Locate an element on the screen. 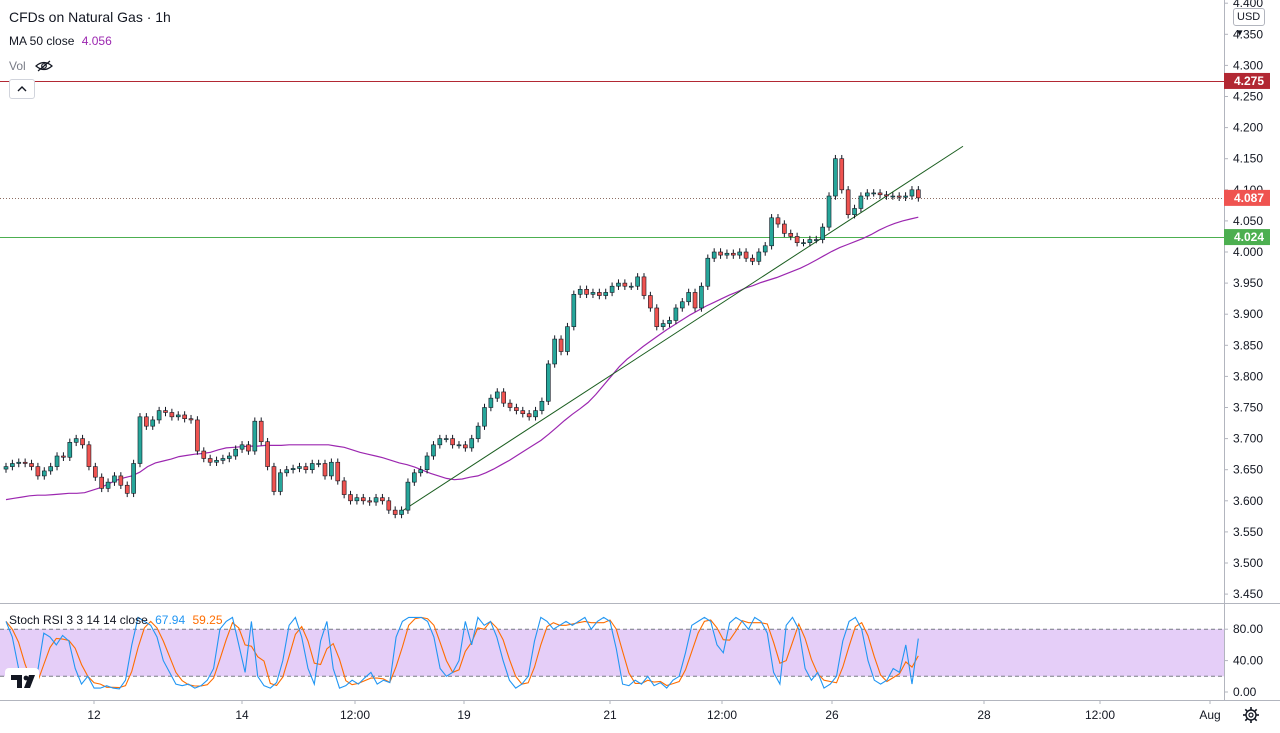 This screenshot has height=733, width=1280. stoch-k-line is located at coordinates (462, 653).